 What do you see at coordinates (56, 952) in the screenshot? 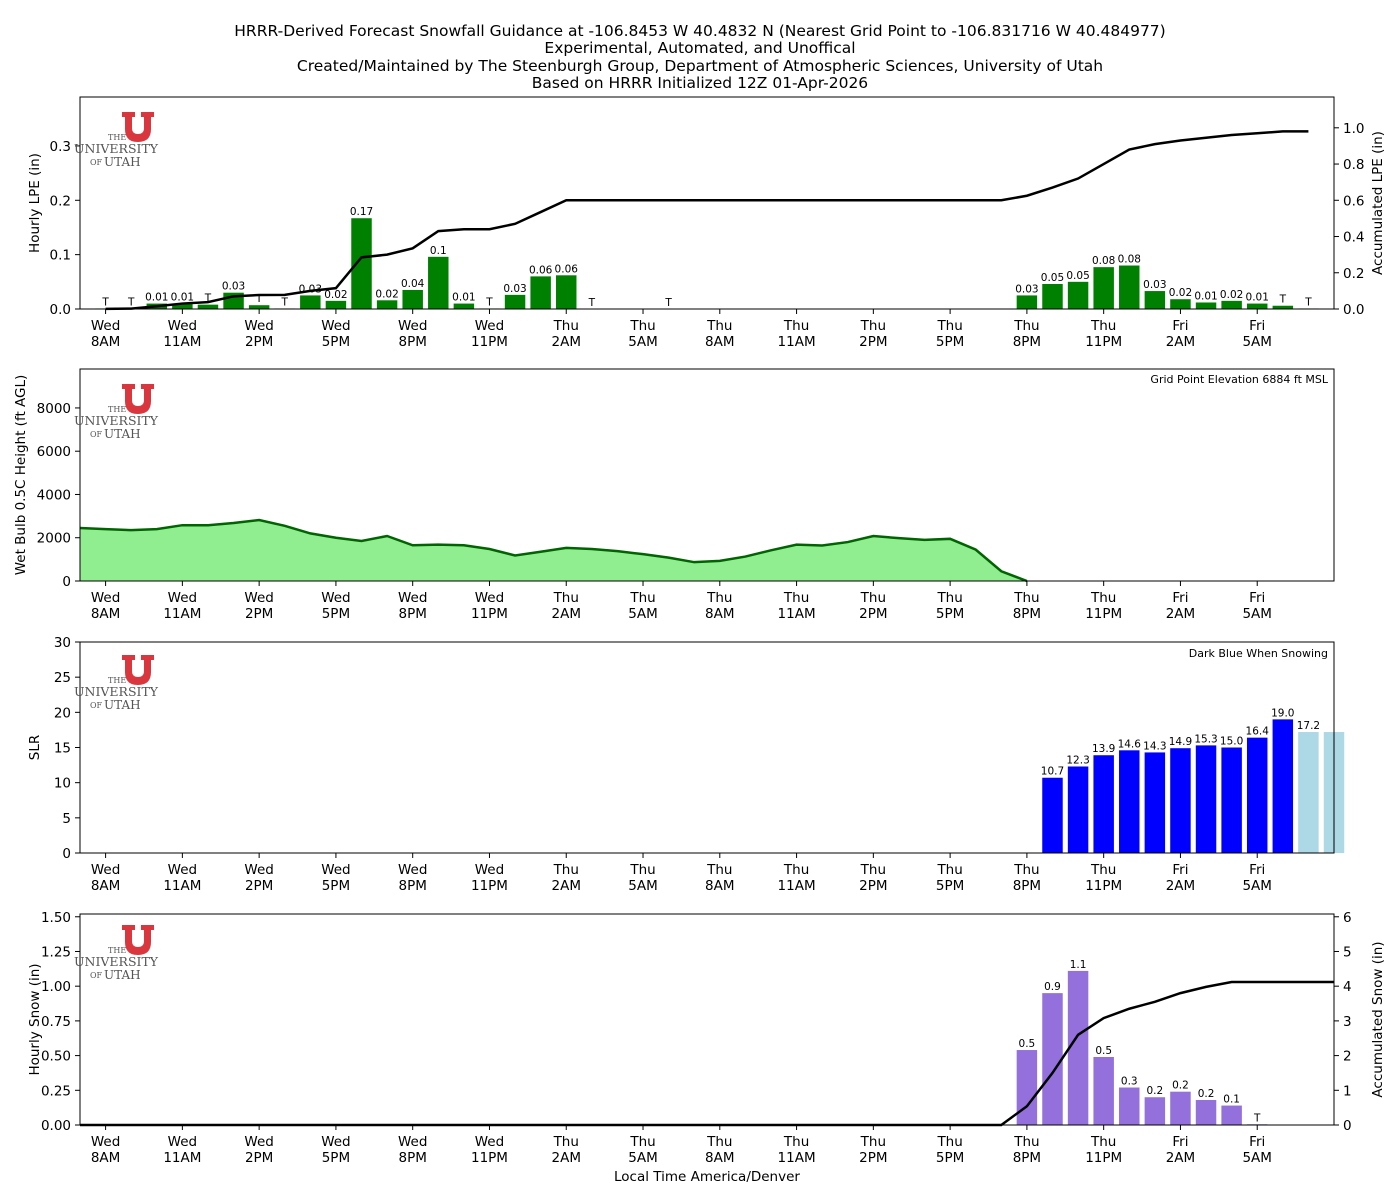
I see `snow-y-axis-tick-label: 1.25` at bounding box center [56, 952].